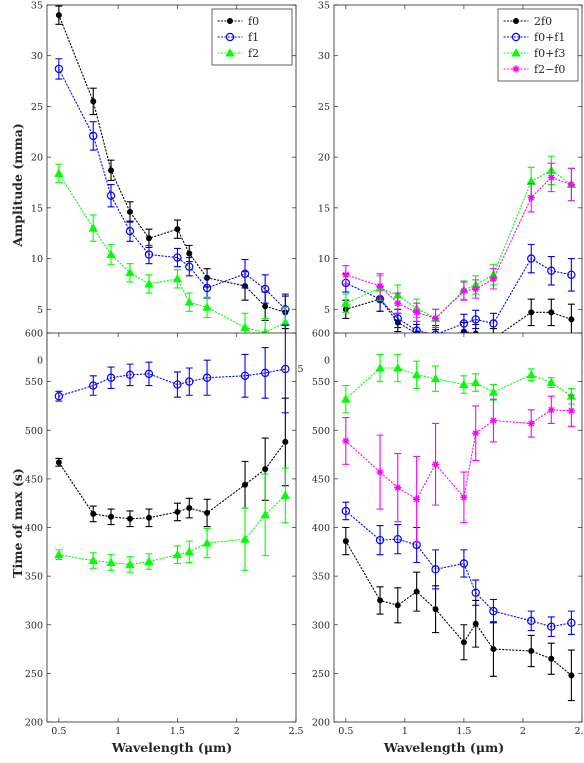 The image size is (584, 763). I want to click on y-tick-label: 600, so click(34, 334).